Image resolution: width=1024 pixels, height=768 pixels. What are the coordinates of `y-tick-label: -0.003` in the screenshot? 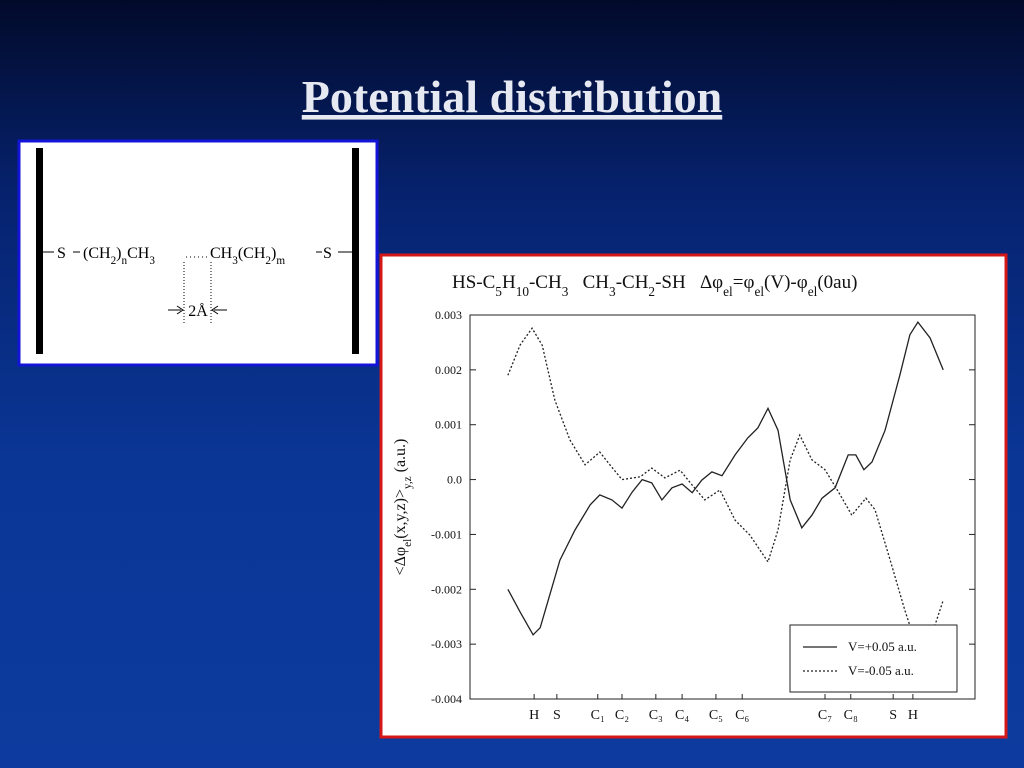 It's located at (446, 644).